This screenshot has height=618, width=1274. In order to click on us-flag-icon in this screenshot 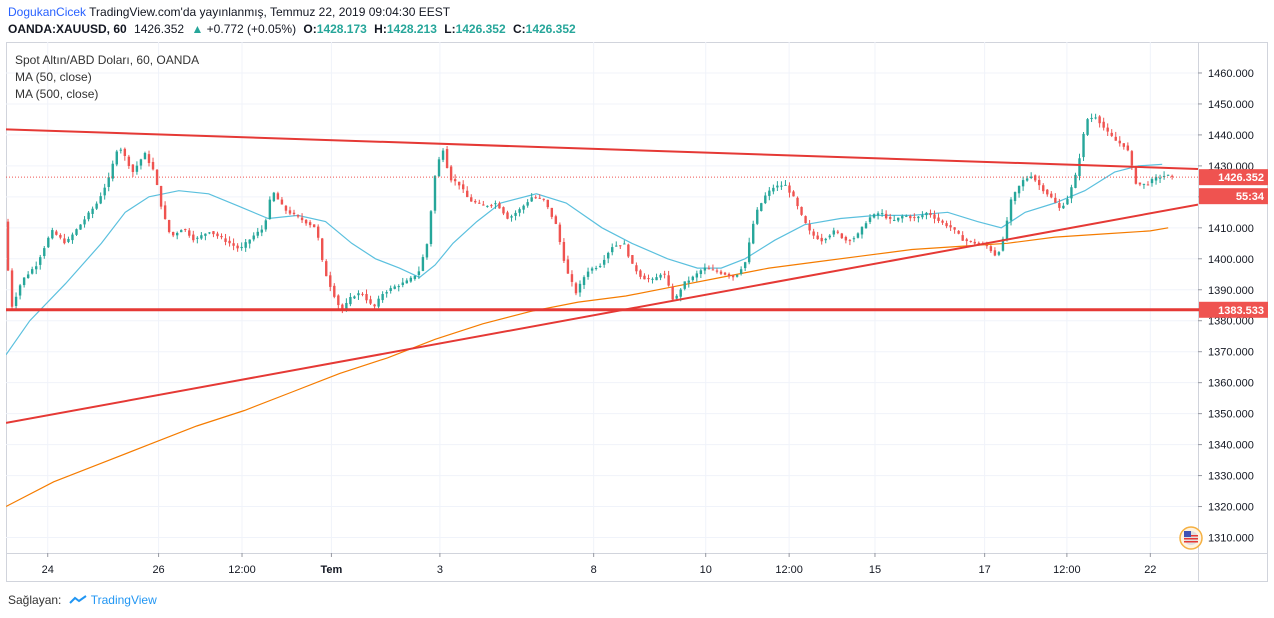, I will do `click(1191, 538)`.